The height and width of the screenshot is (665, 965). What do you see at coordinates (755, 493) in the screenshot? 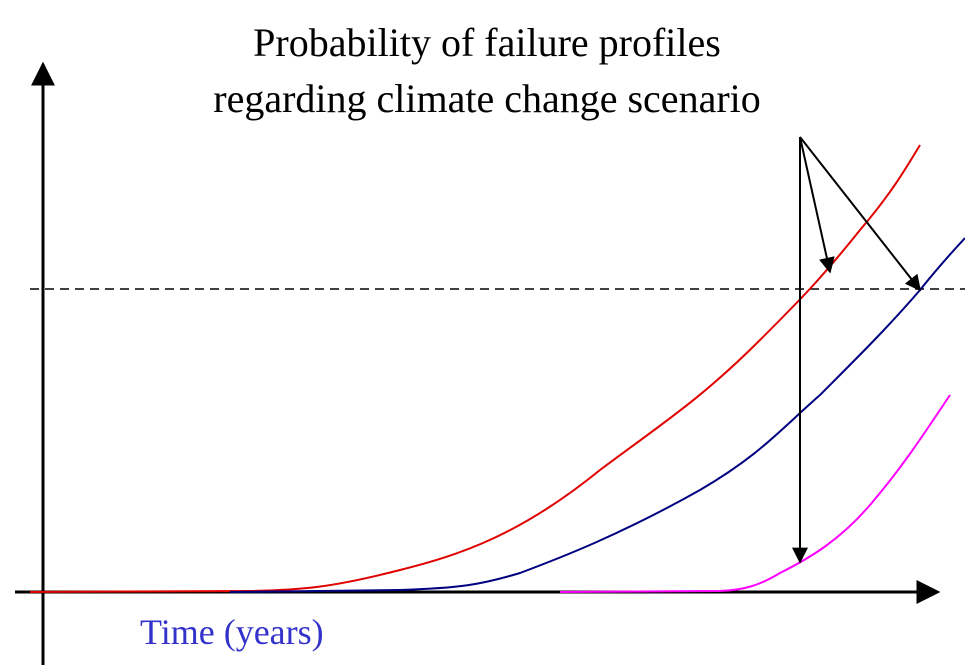
I see `curve-magenta` at bounding box center [755, 493].